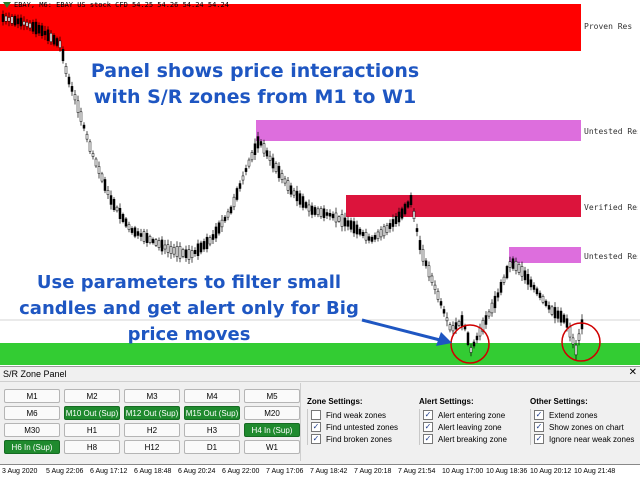 The width and height of the screenshot is (640, 481). Describe the element at coordinates (92, 430) in the screenshot. I see `timeframe-button-h1: H1` at that location.